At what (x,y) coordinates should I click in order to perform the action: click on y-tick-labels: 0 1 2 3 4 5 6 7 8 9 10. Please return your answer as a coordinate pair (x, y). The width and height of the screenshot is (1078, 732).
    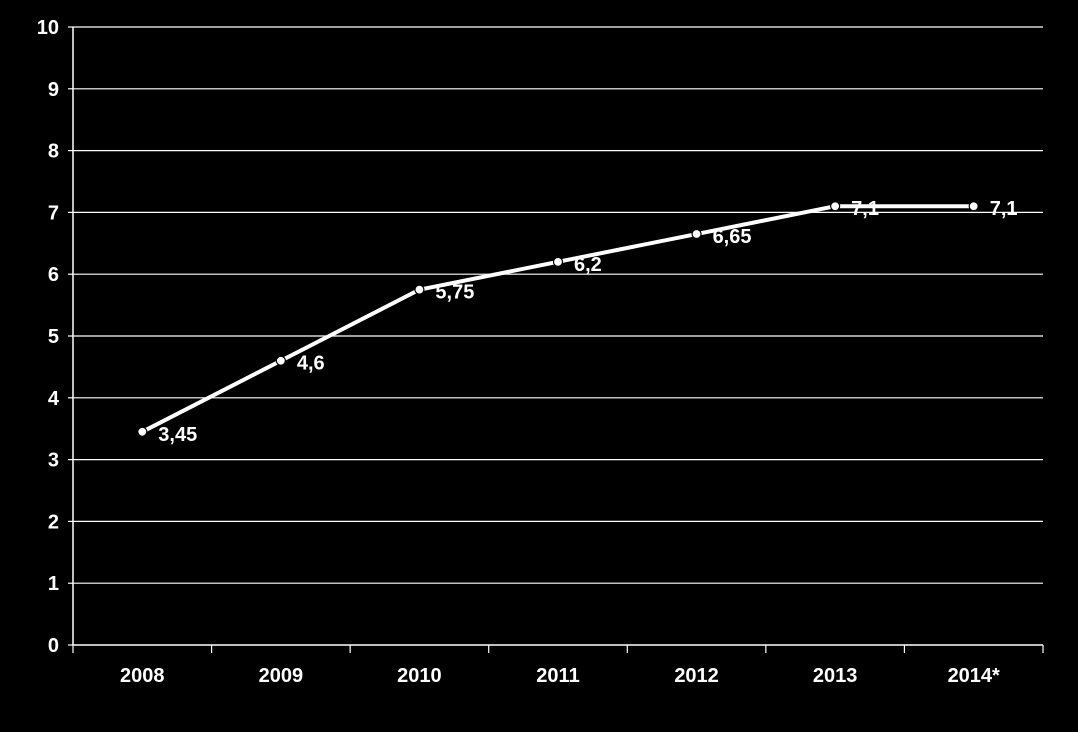
    Looking at the image, I should click on (48, 337).